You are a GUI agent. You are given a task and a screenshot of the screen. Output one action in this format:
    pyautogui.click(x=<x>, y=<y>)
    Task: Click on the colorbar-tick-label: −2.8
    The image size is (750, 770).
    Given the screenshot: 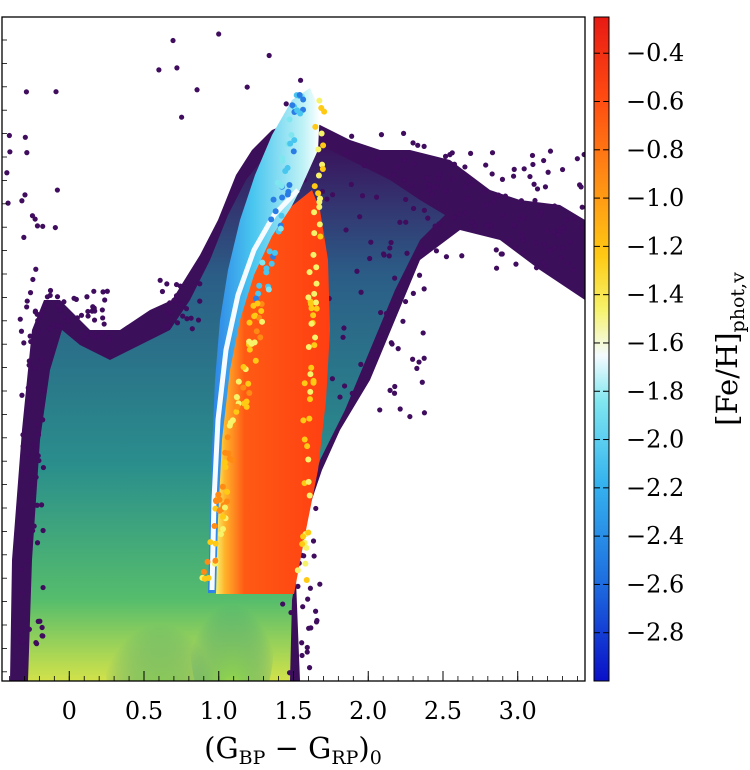 What is the action you would take?
    pyautogui.click(x=655, y=633)
    